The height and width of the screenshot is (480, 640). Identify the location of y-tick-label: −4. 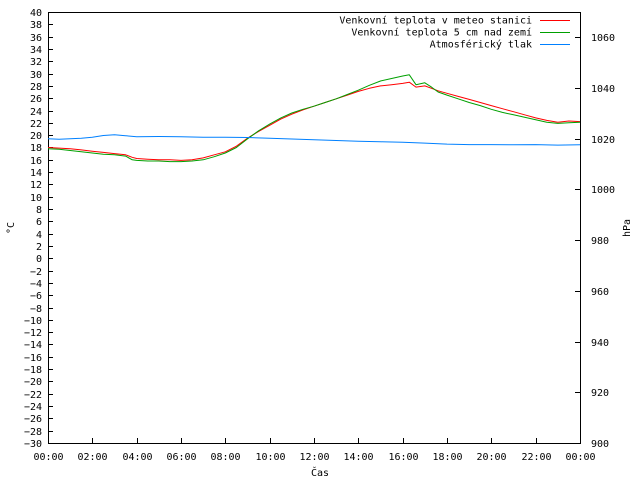
(36, 284).